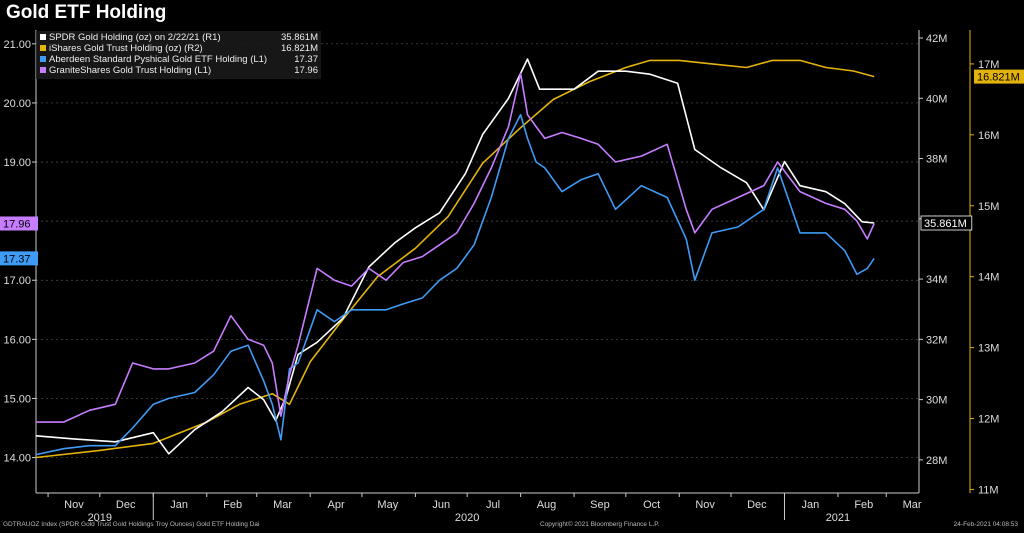  I want to click on x-tick-label-14: Jan, so click(810, 505).